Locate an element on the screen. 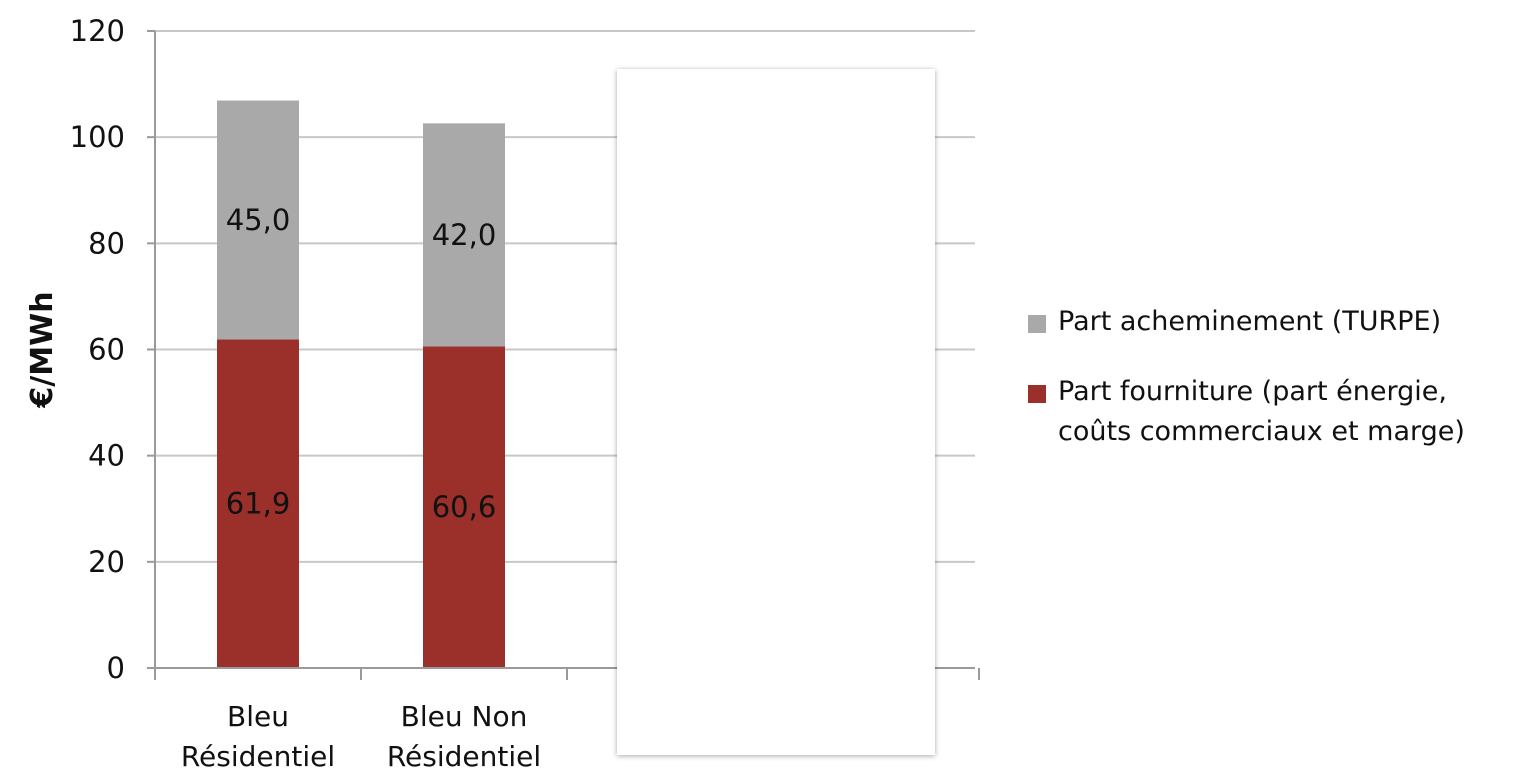  data-label-fourniture-0: 61,9 is located at coordinates (258, 504).